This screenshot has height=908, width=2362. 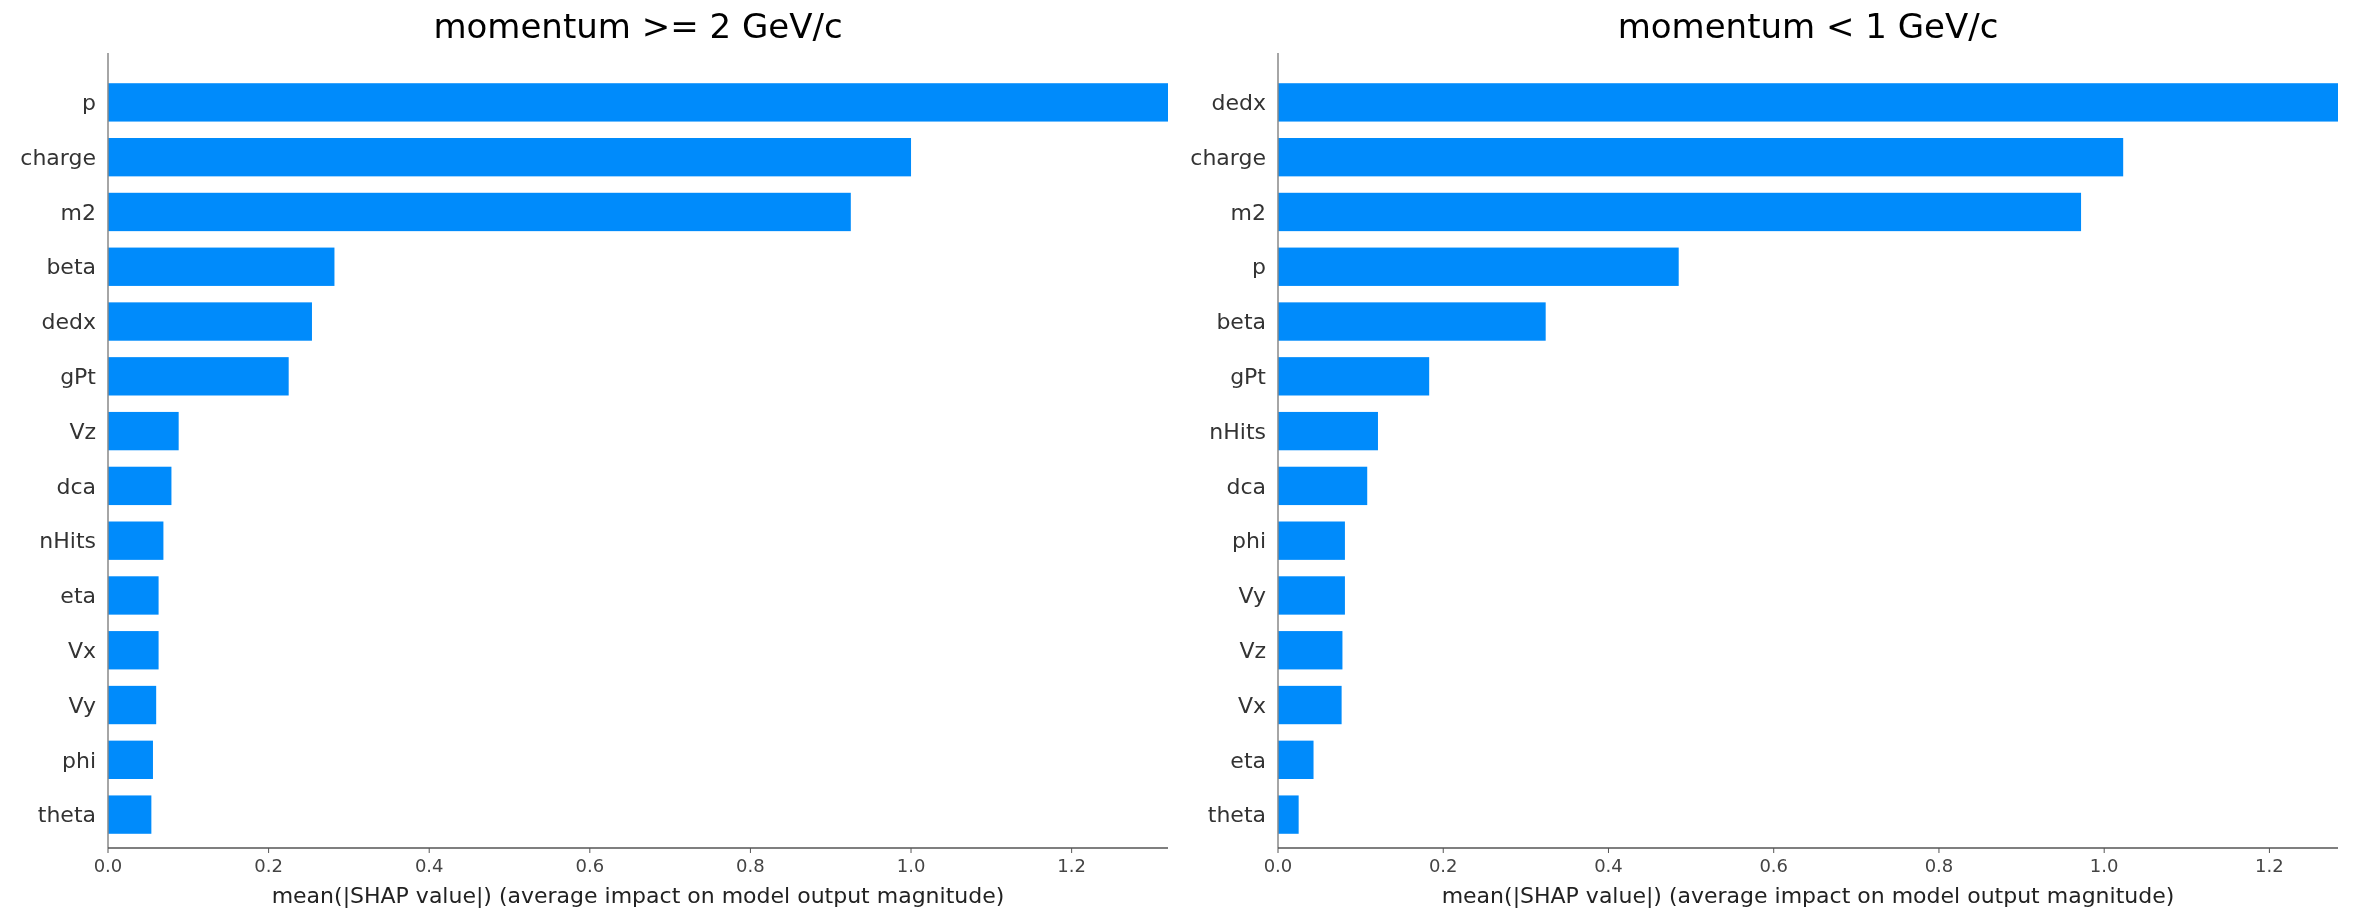 What do you see at coordinates (1808, 26) in the screenshot?
I see `chart-title: momentum < 1 GeV/c` at bounding box center [1808, 26].